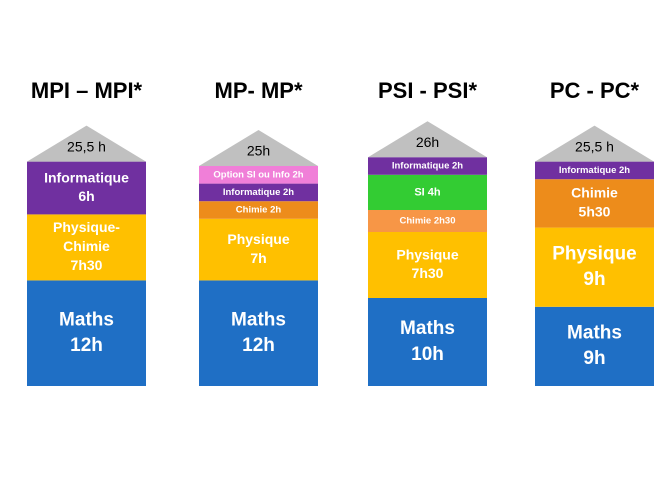 The image size is (666, 500). Describe the element at coordinates (86, 177) in the screenshot. I see `segment-label: Informatique` at that location.